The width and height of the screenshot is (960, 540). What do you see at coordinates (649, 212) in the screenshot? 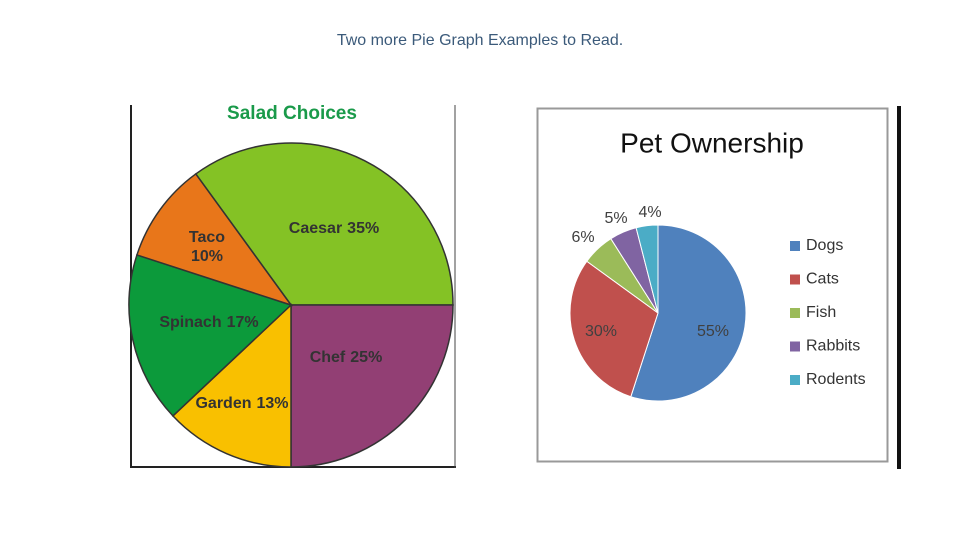
I see `data-label: 4%` at bounding box center [649, 212].